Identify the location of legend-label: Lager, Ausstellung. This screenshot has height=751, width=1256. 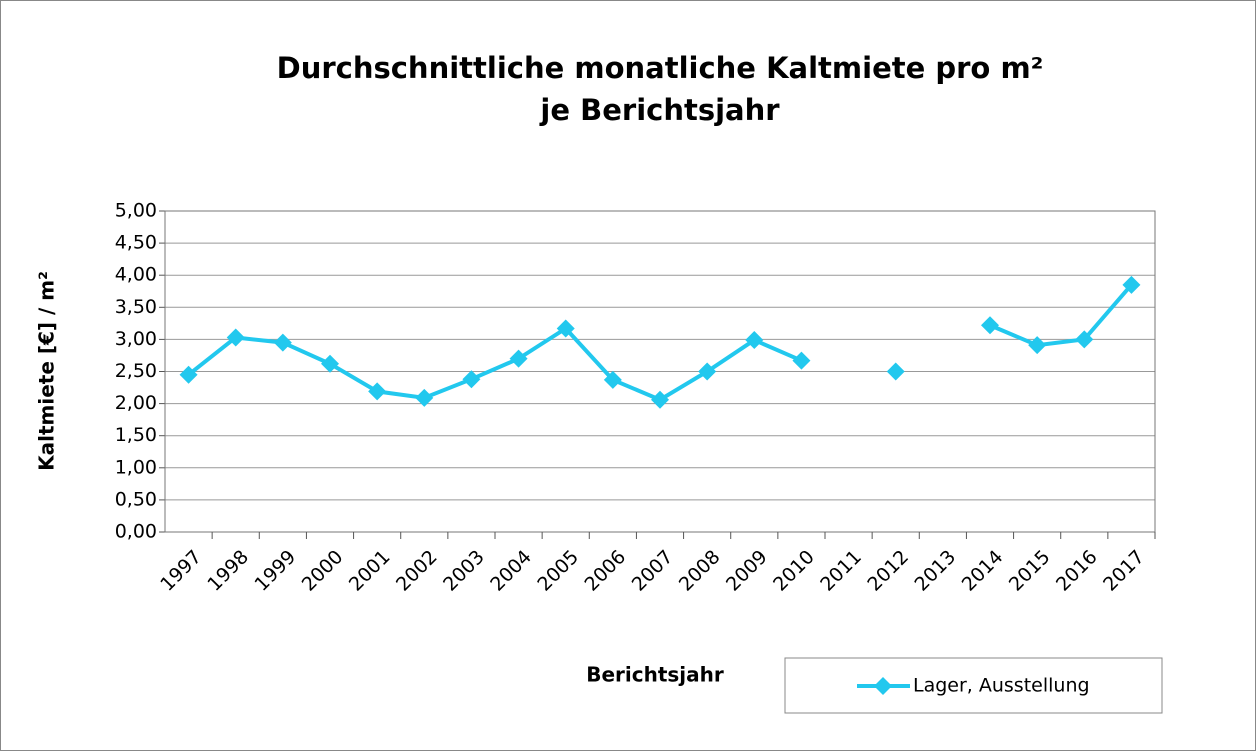
(1001, 686).